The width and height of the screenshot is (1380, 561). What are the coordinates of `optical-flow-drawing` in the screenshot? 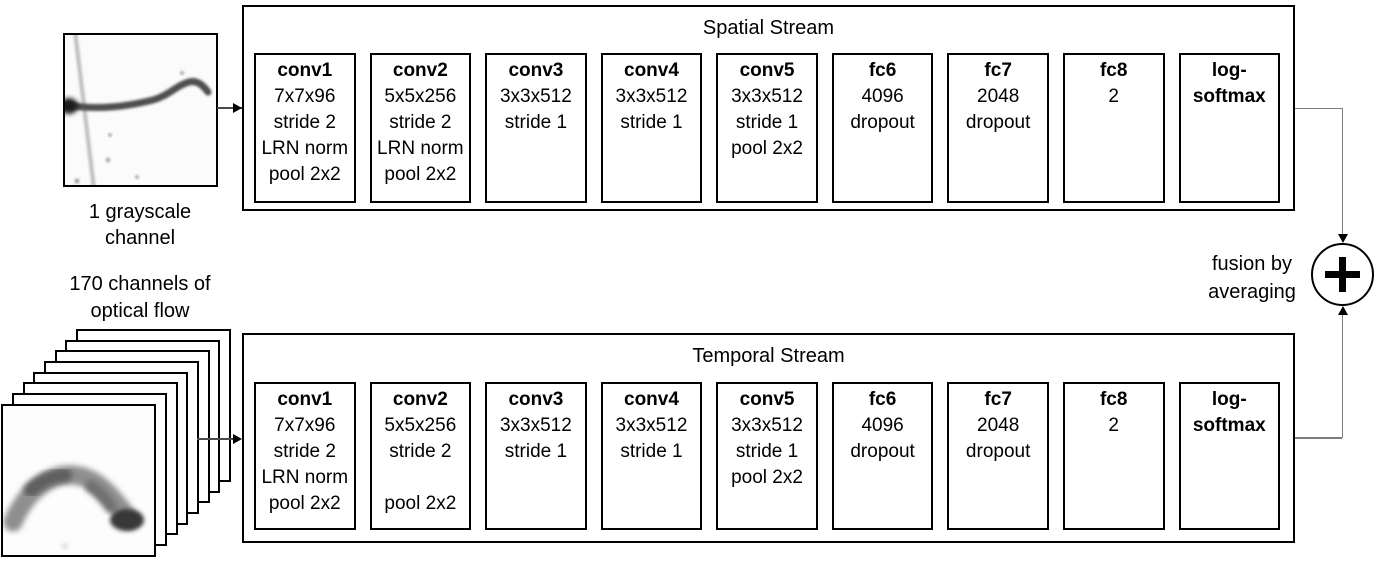 It's located at (78, 480).